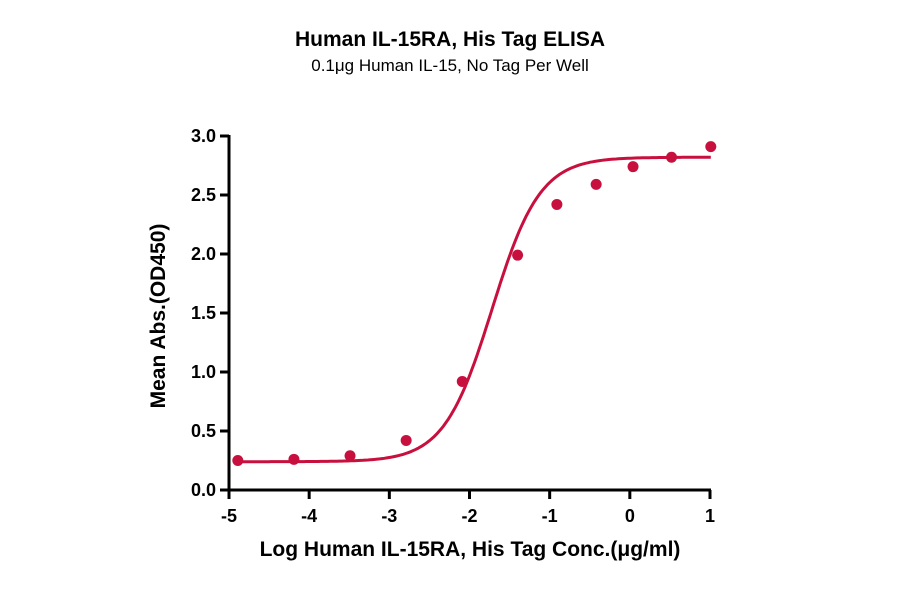  What do you see at coordinates (203, 195) in the screenshot?
I see `y-tick-label: 2.5` at bounding box center [203, 195].